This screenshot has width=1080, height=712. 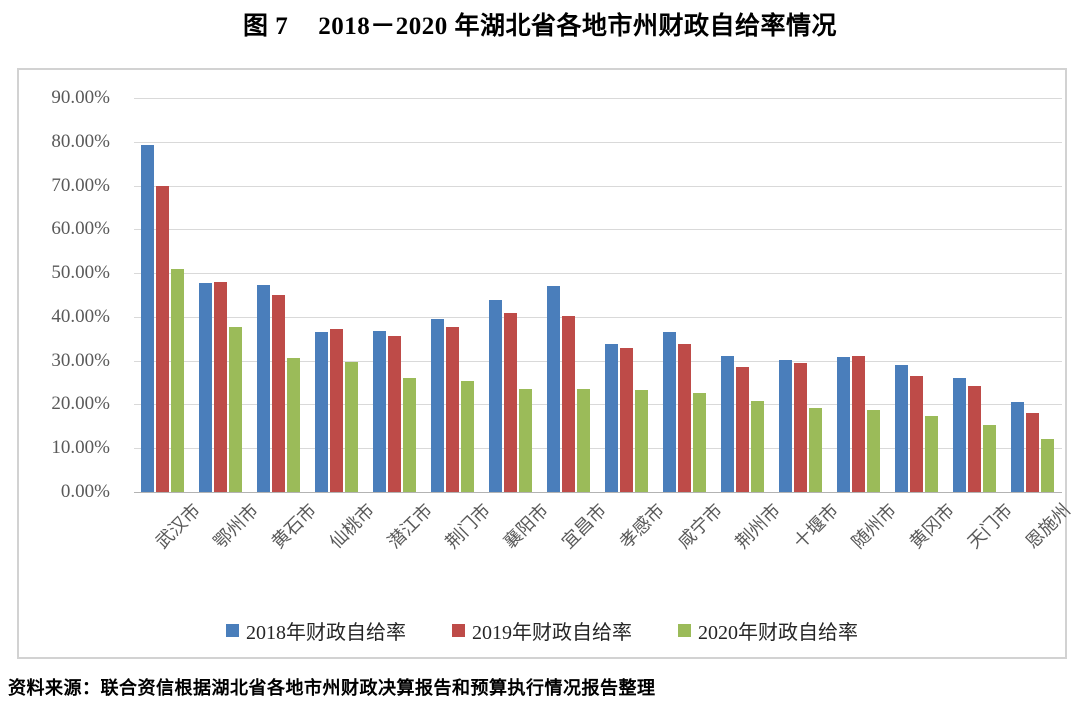 I want to click on bar-2019年财政自给率-襄阳市, so click(x=510, y=402).